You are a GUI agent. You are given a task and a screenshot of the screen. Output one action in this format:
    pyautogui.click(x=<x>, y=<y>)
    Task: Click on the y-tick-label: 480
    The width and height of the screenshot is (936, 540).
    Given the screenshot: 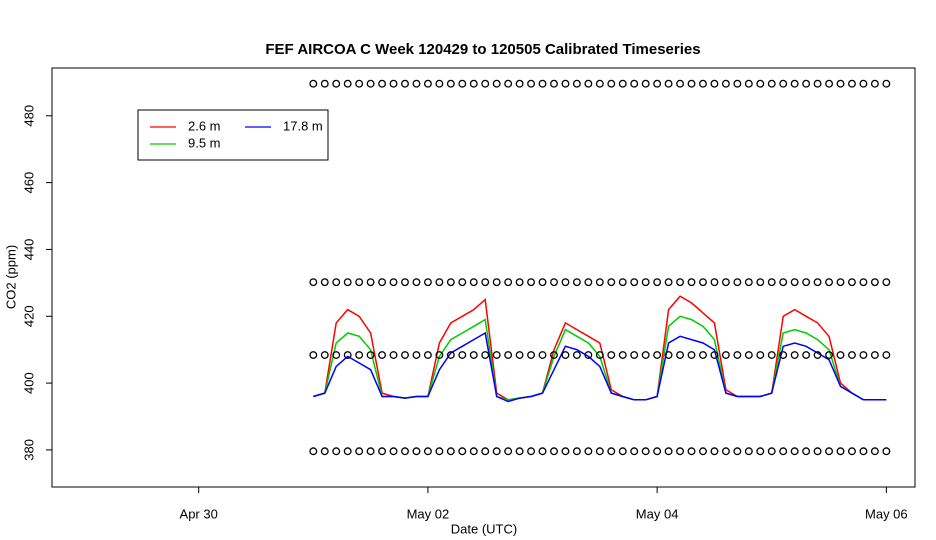 What is the action you would take?
    pyautogui.click(x=28, y=116)
    